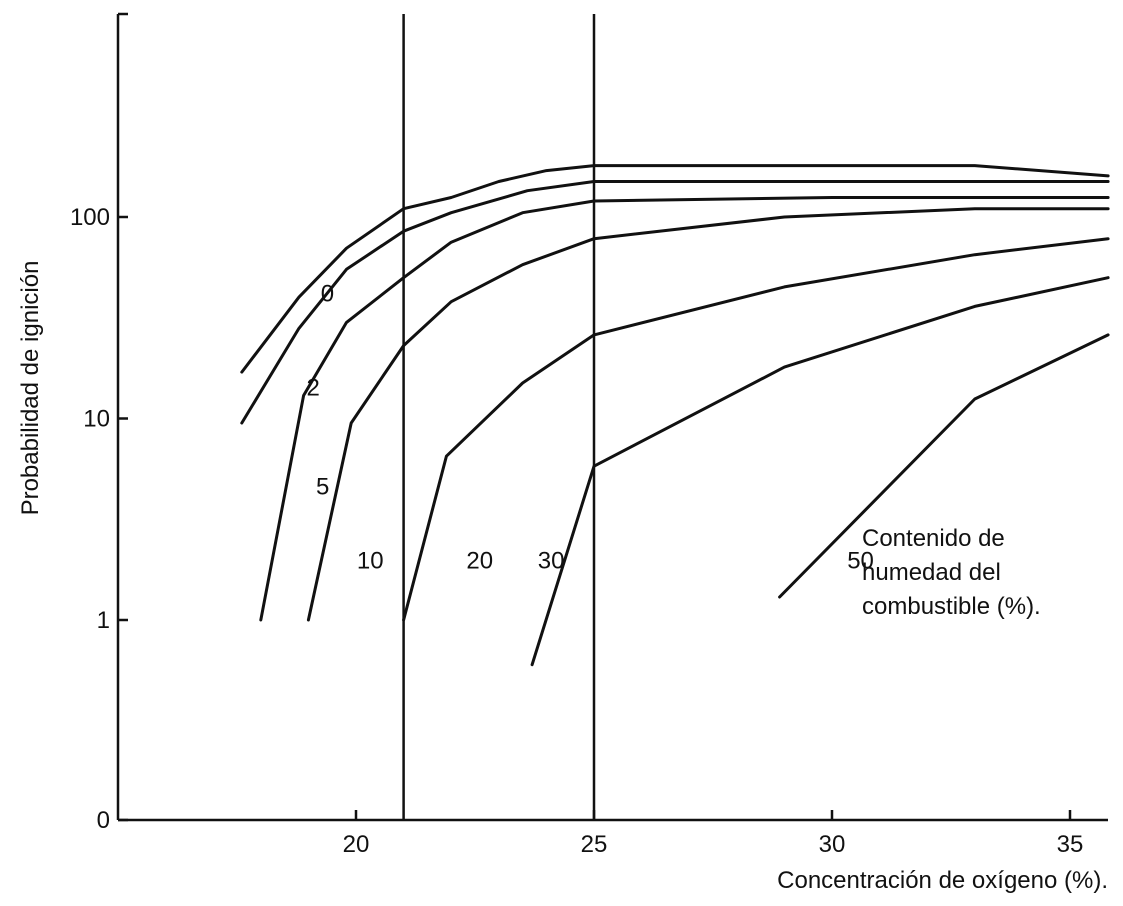 This screenshot has height=906, width=1123. What do you see at coordinates (90, 217) in the screenshot?
I see `y-tick-label: 100` at bounding box center [90, 217].